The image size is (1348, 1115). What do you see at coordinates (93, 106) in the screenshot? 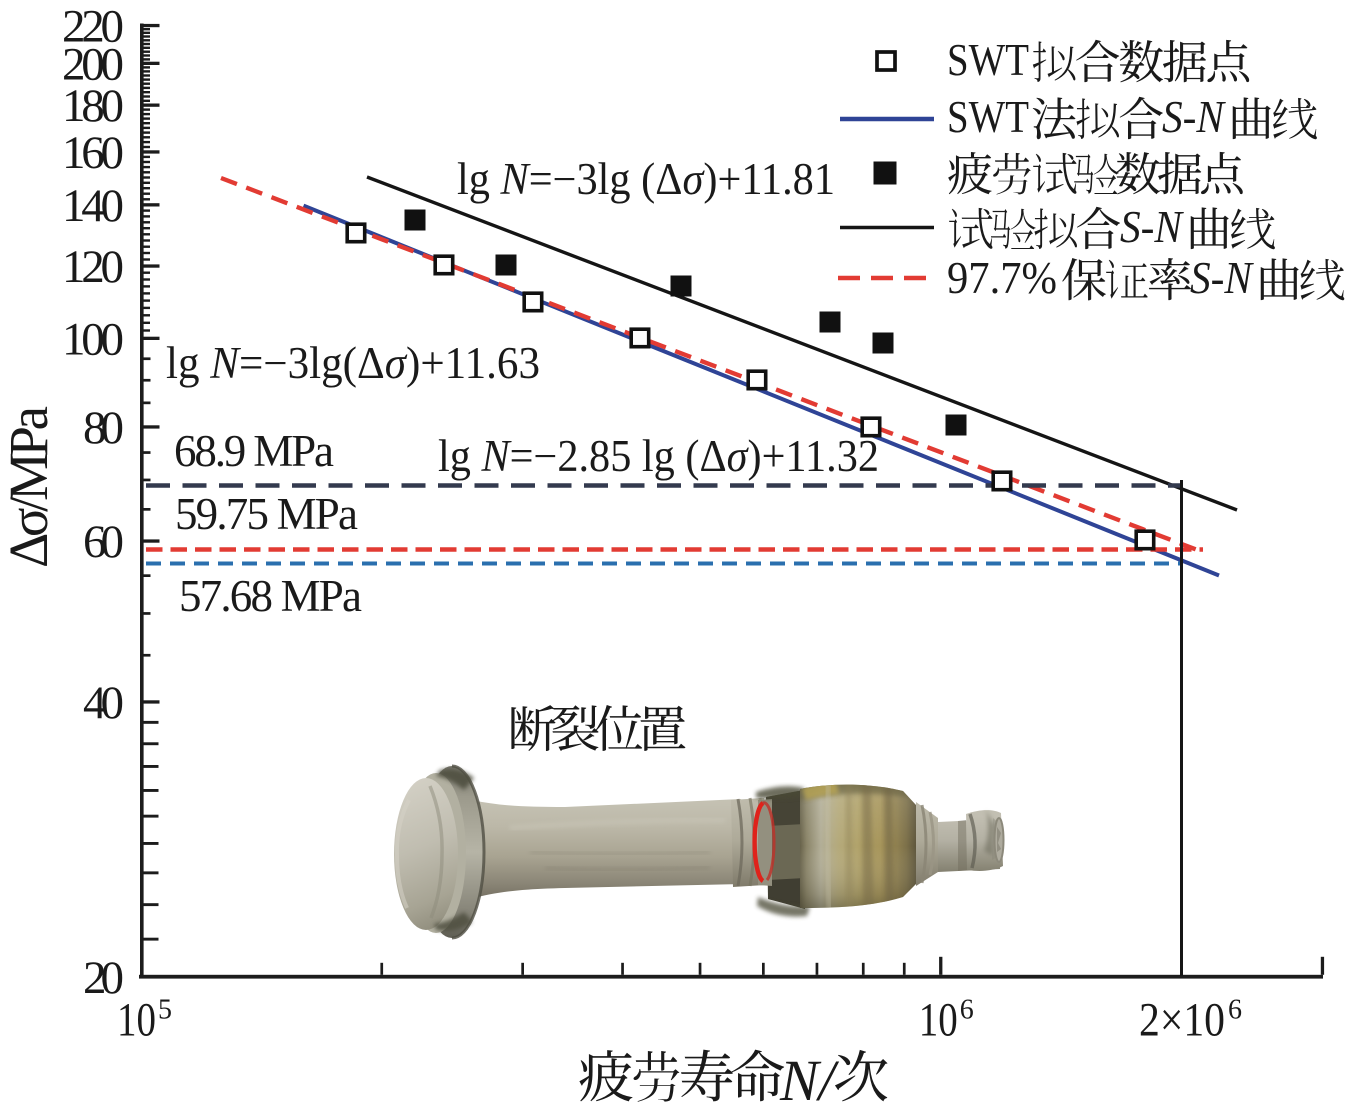
I see `svg-text: 180` at bounding box center [93, 106].